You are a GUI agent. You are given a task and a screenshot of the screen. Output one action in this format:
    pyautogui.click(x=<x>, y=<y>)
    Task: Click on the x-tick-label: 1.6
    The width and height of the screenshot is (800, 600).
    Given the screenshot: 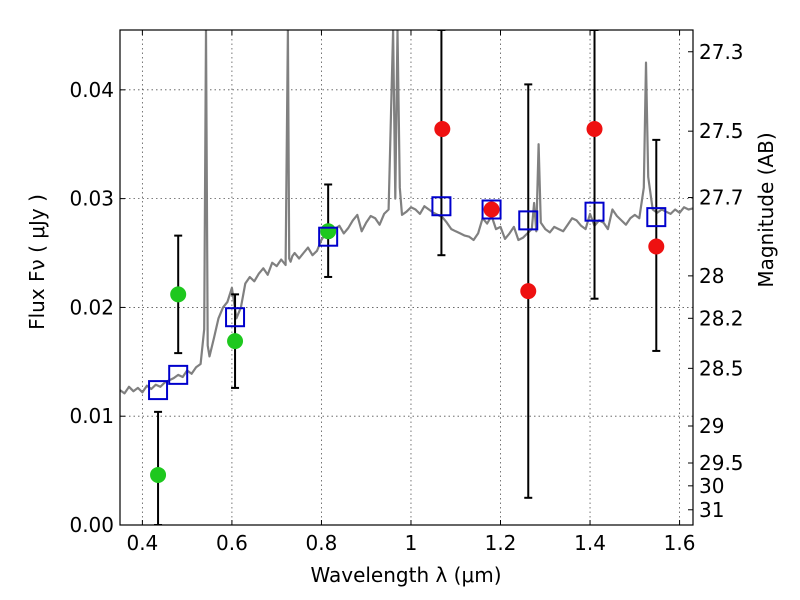 What is the action you would take?
    pyautogui.click(x=680, y=543)
    